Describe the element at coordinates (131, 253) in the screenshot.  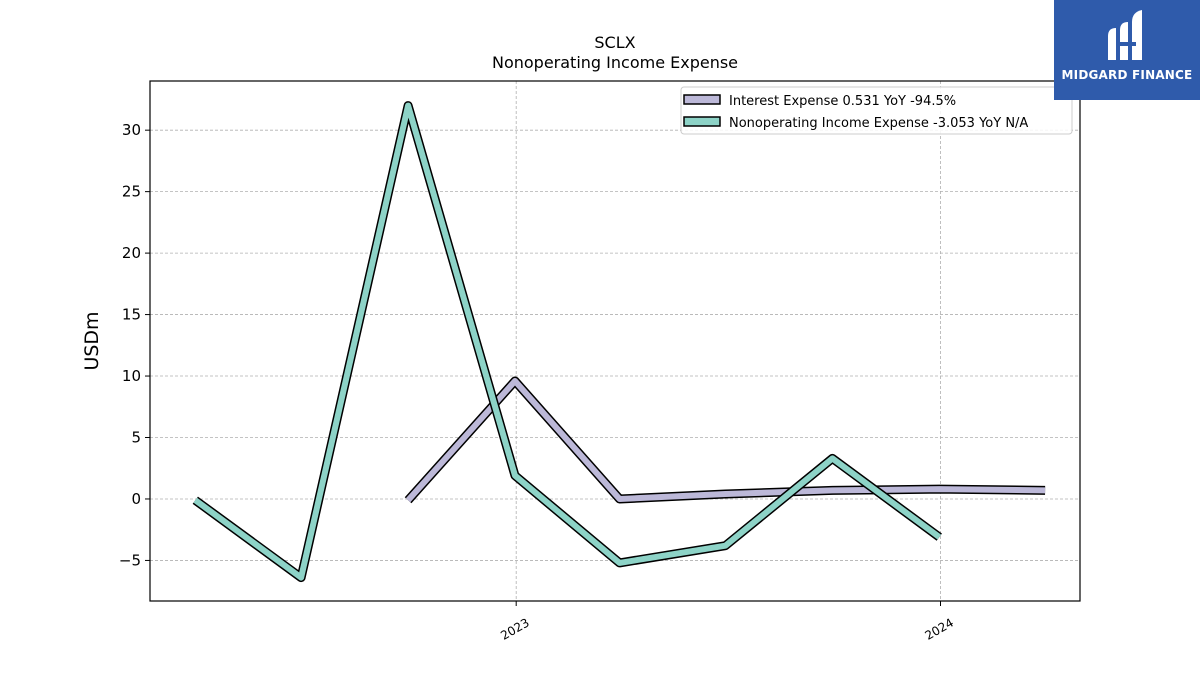
I see `y-tick-label: 20` at that location.